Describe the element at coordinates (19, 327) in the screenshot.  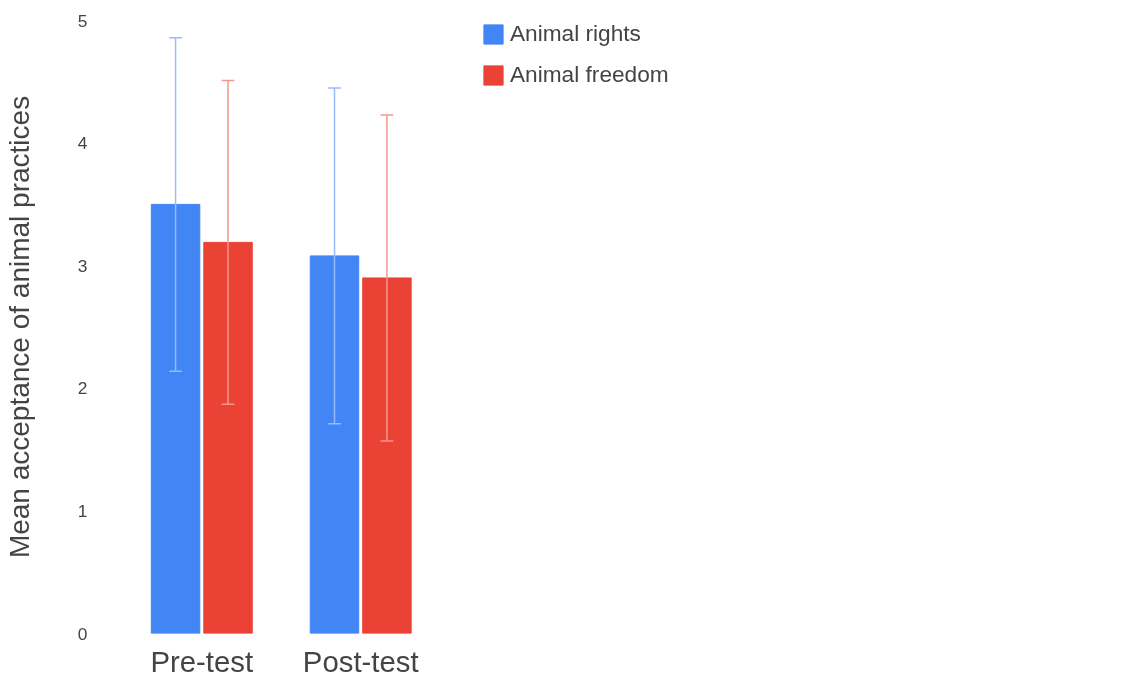
I see `y-axis-title: Mean acceptance of animal practices` at that location.